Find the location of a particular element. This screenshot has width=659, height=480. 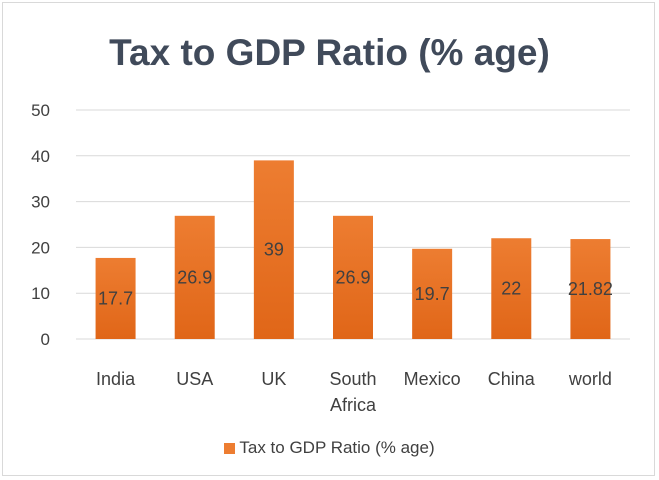

data-label: 39 is located at coordinates (274, 250).